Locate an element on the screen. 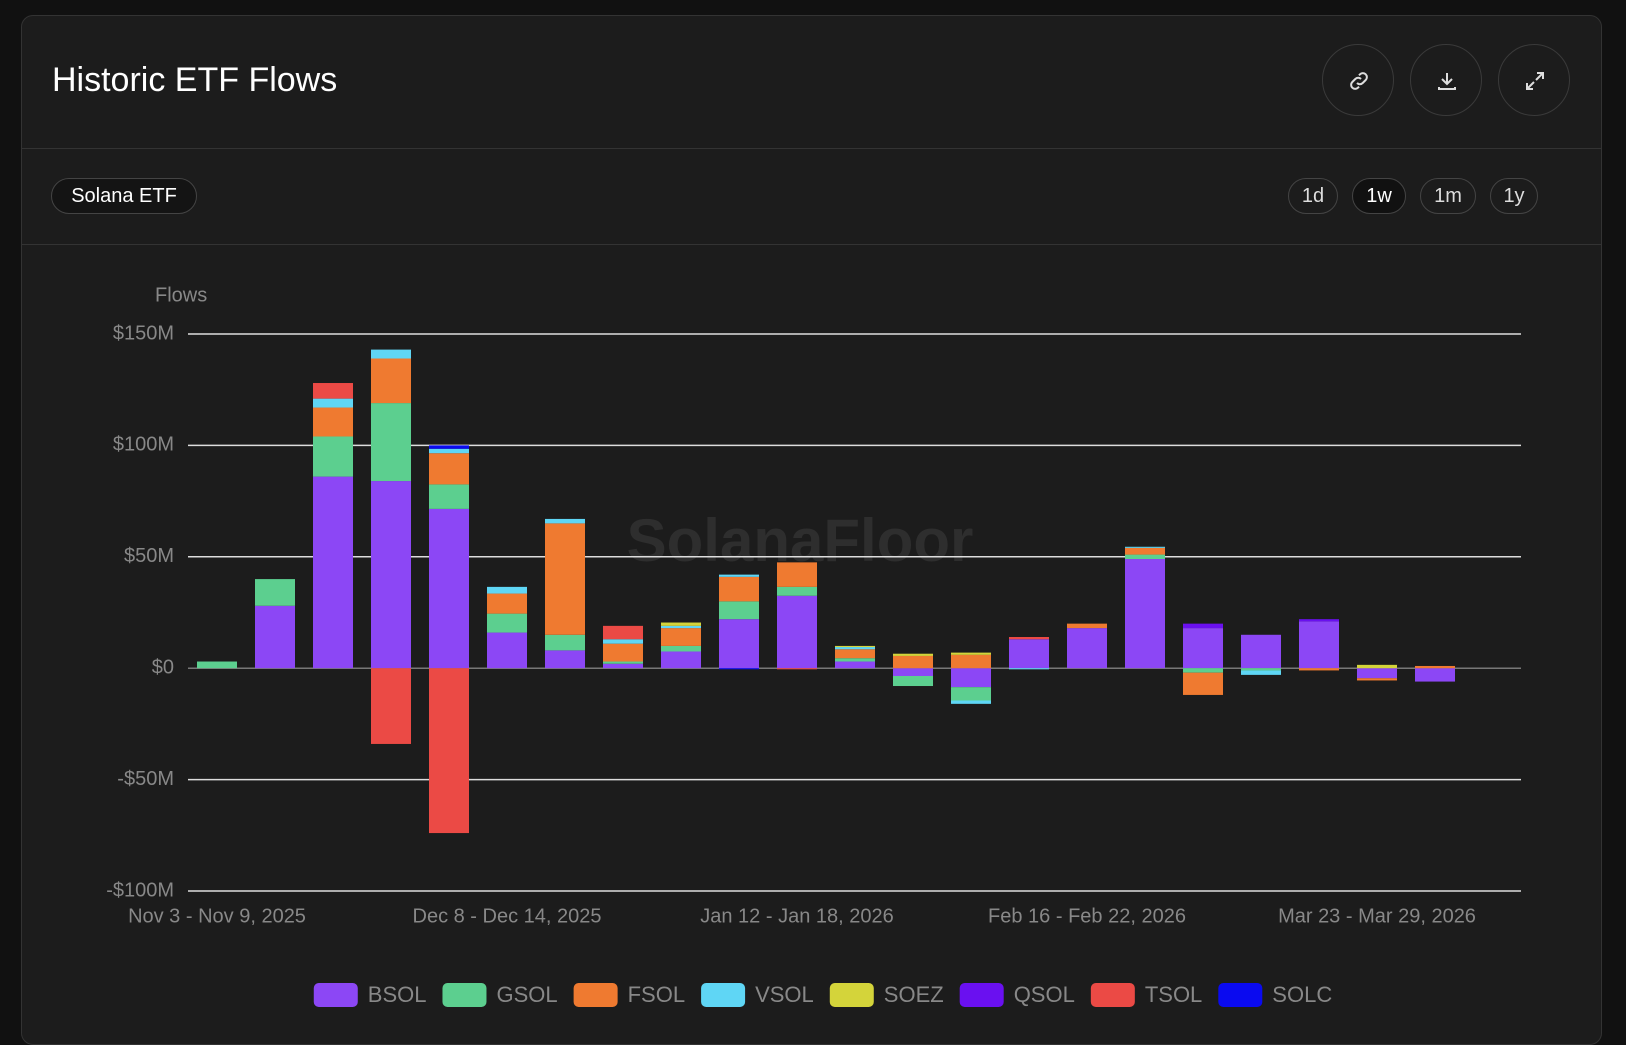 This screenshot has width=1626, height=1045. link-icon is located at coordinates (1359, 81).